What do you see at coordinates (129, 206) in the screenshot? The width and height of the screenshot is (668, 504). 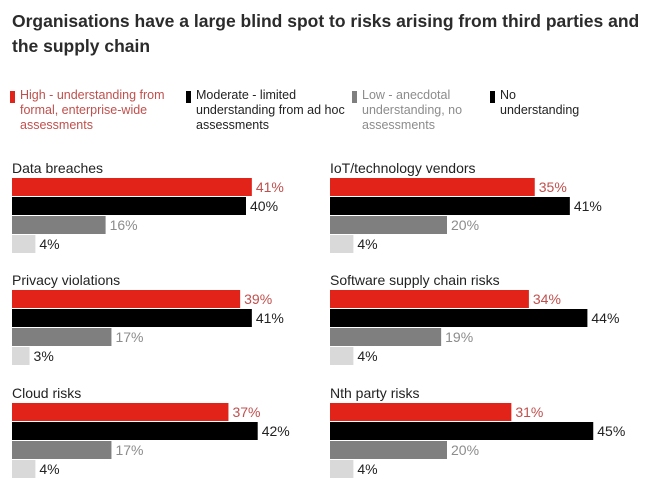 I see `bar-data-breaches-moderate` at bounding box center [129, 206].